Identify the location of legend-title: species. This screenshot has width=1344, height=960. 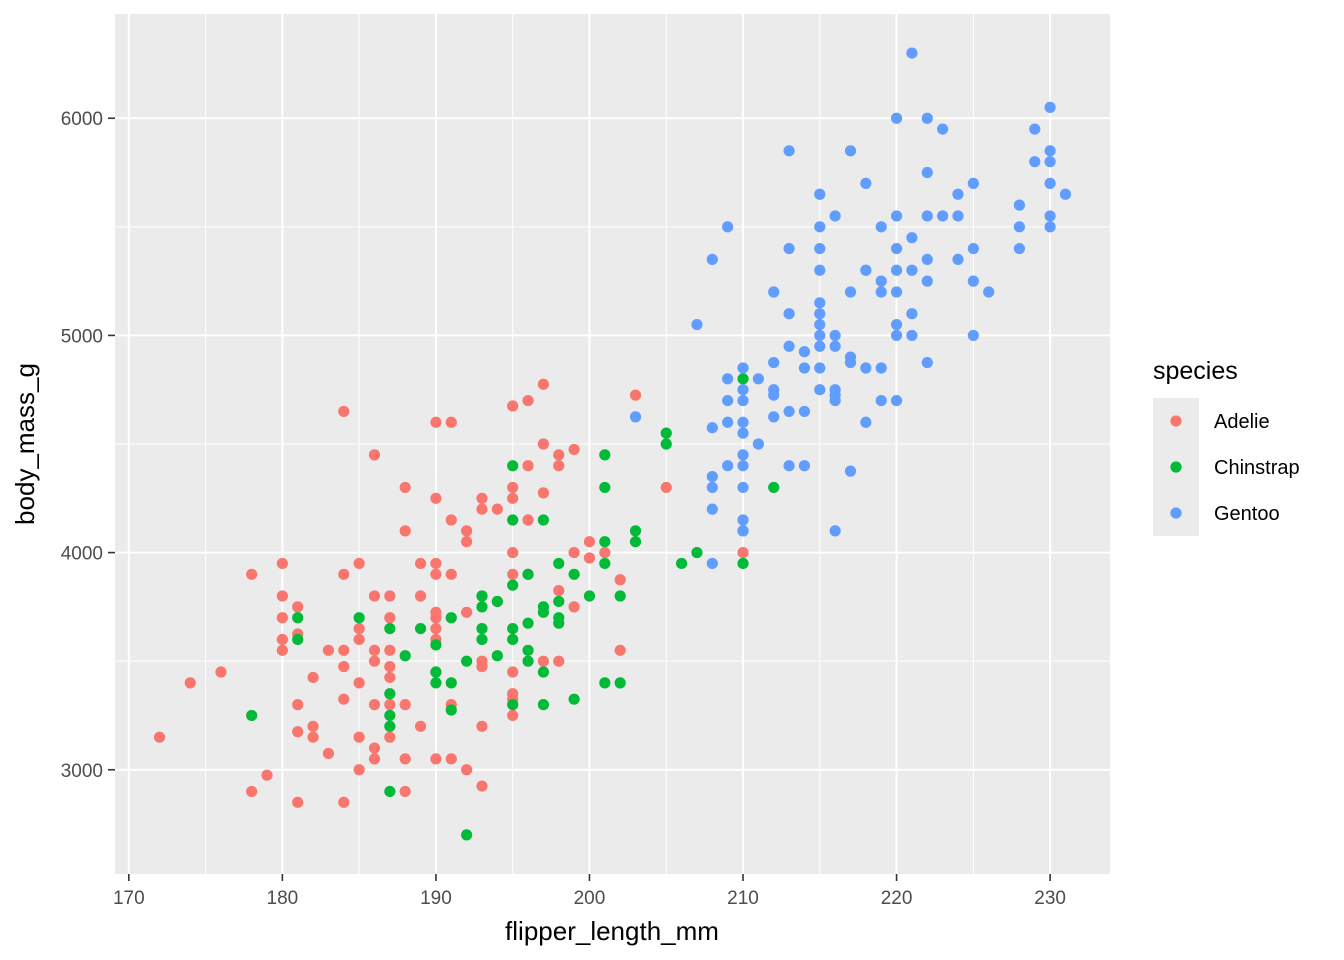
(1195, 371).